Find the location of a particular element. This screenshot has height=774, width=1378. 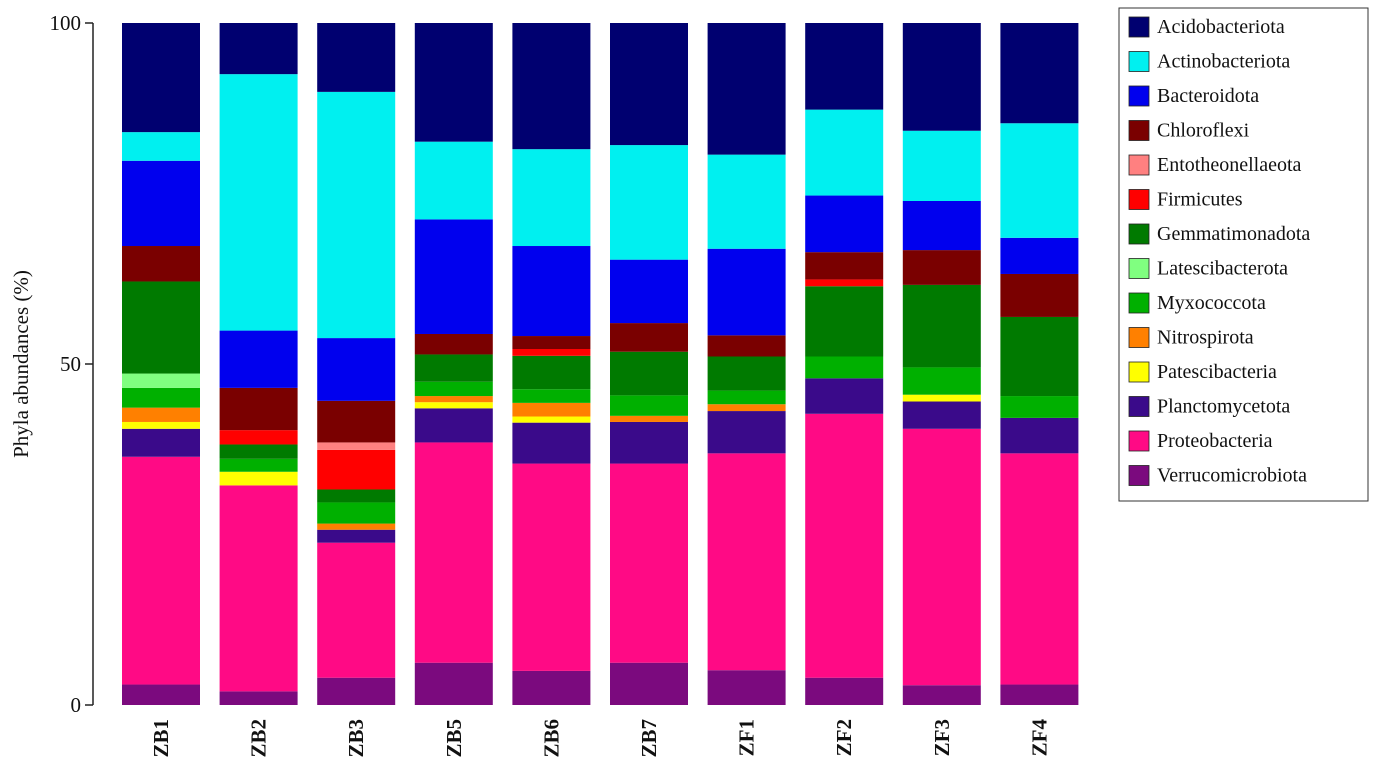

bar-stack-zb2 is located at coordinates (258, 364).